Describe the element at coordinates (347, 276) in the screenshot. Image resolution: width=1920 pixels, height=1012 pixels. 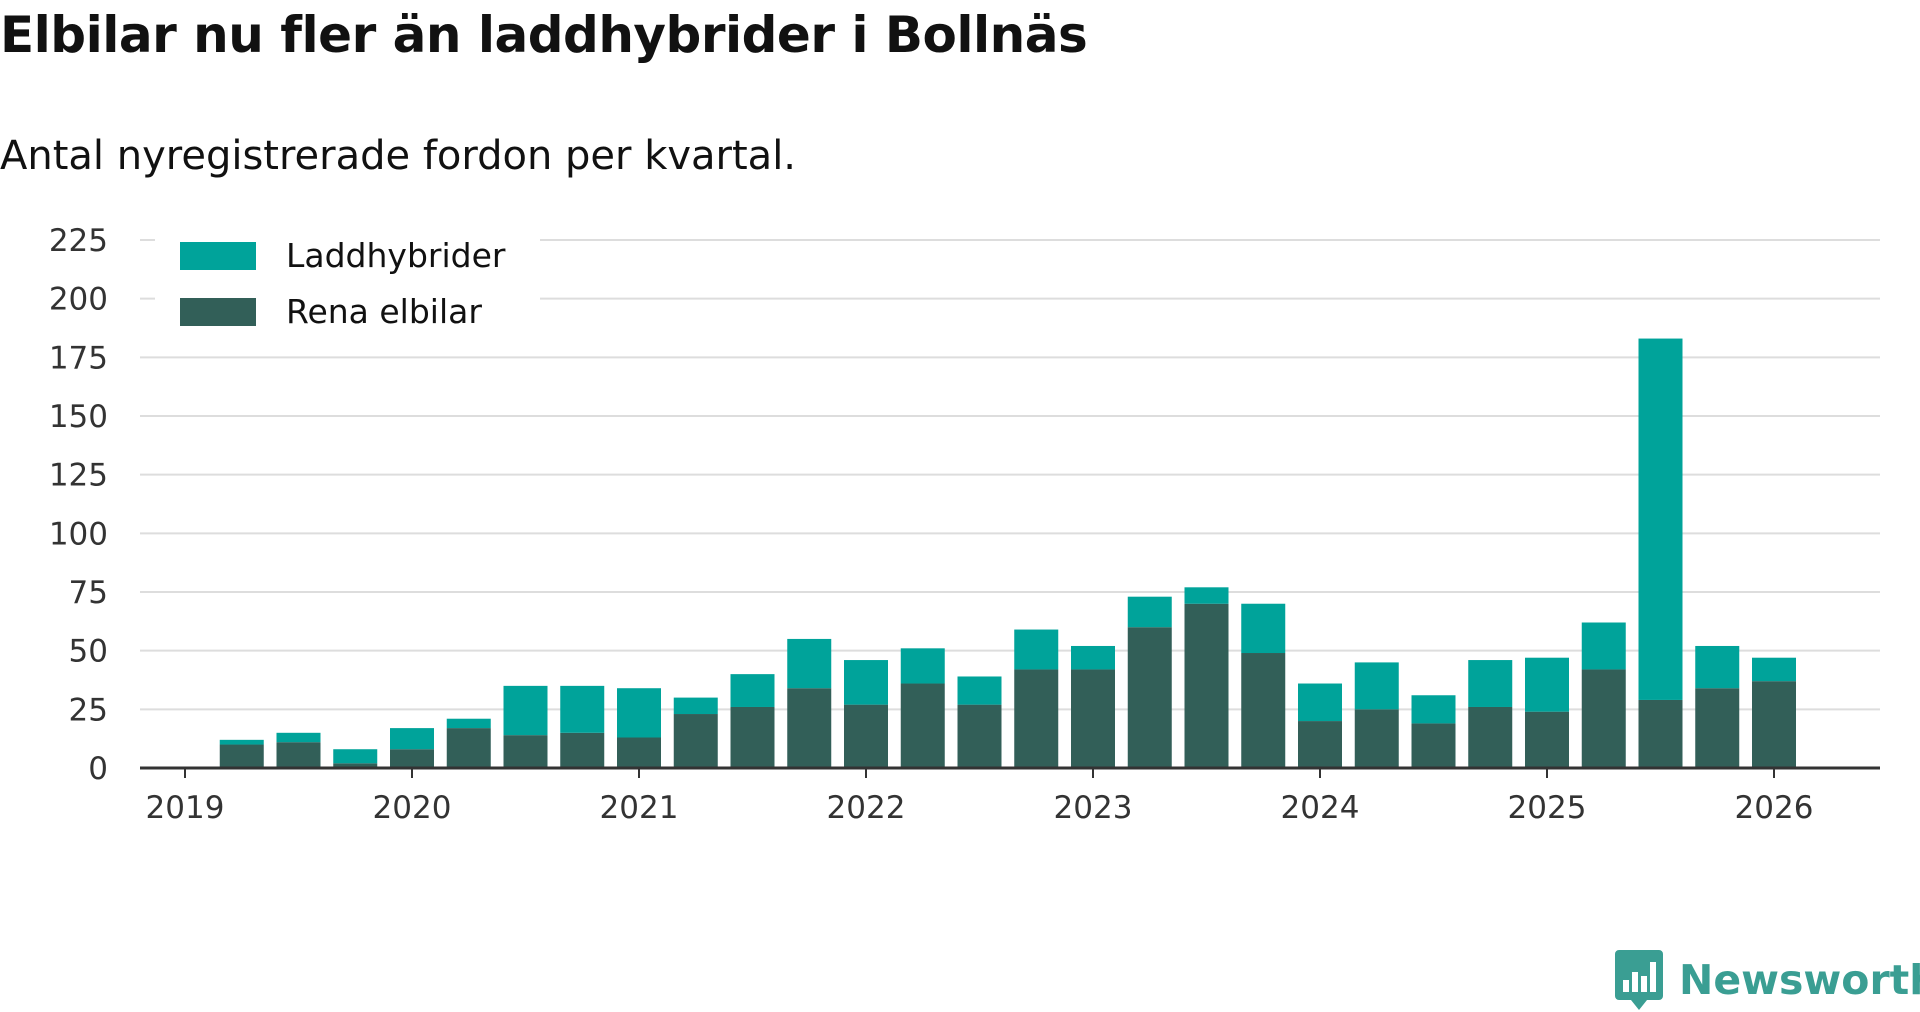
I see `legend: Laddhybrider Rena elbilar` at that location.